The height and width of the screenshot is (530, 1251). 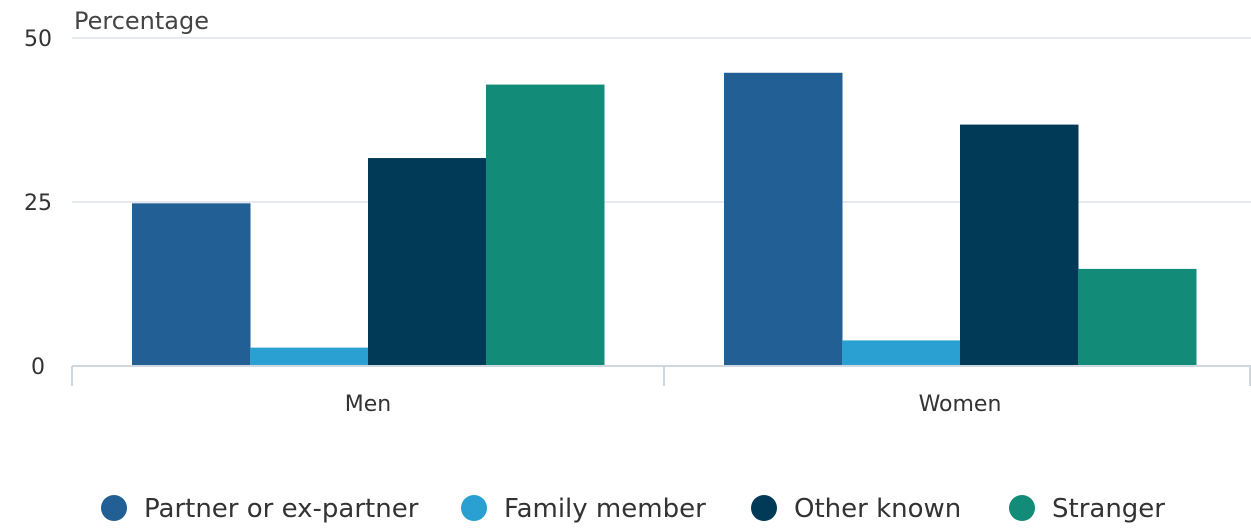 I want to click on y-tick-label-25: 25, so click(x=38, y=203).